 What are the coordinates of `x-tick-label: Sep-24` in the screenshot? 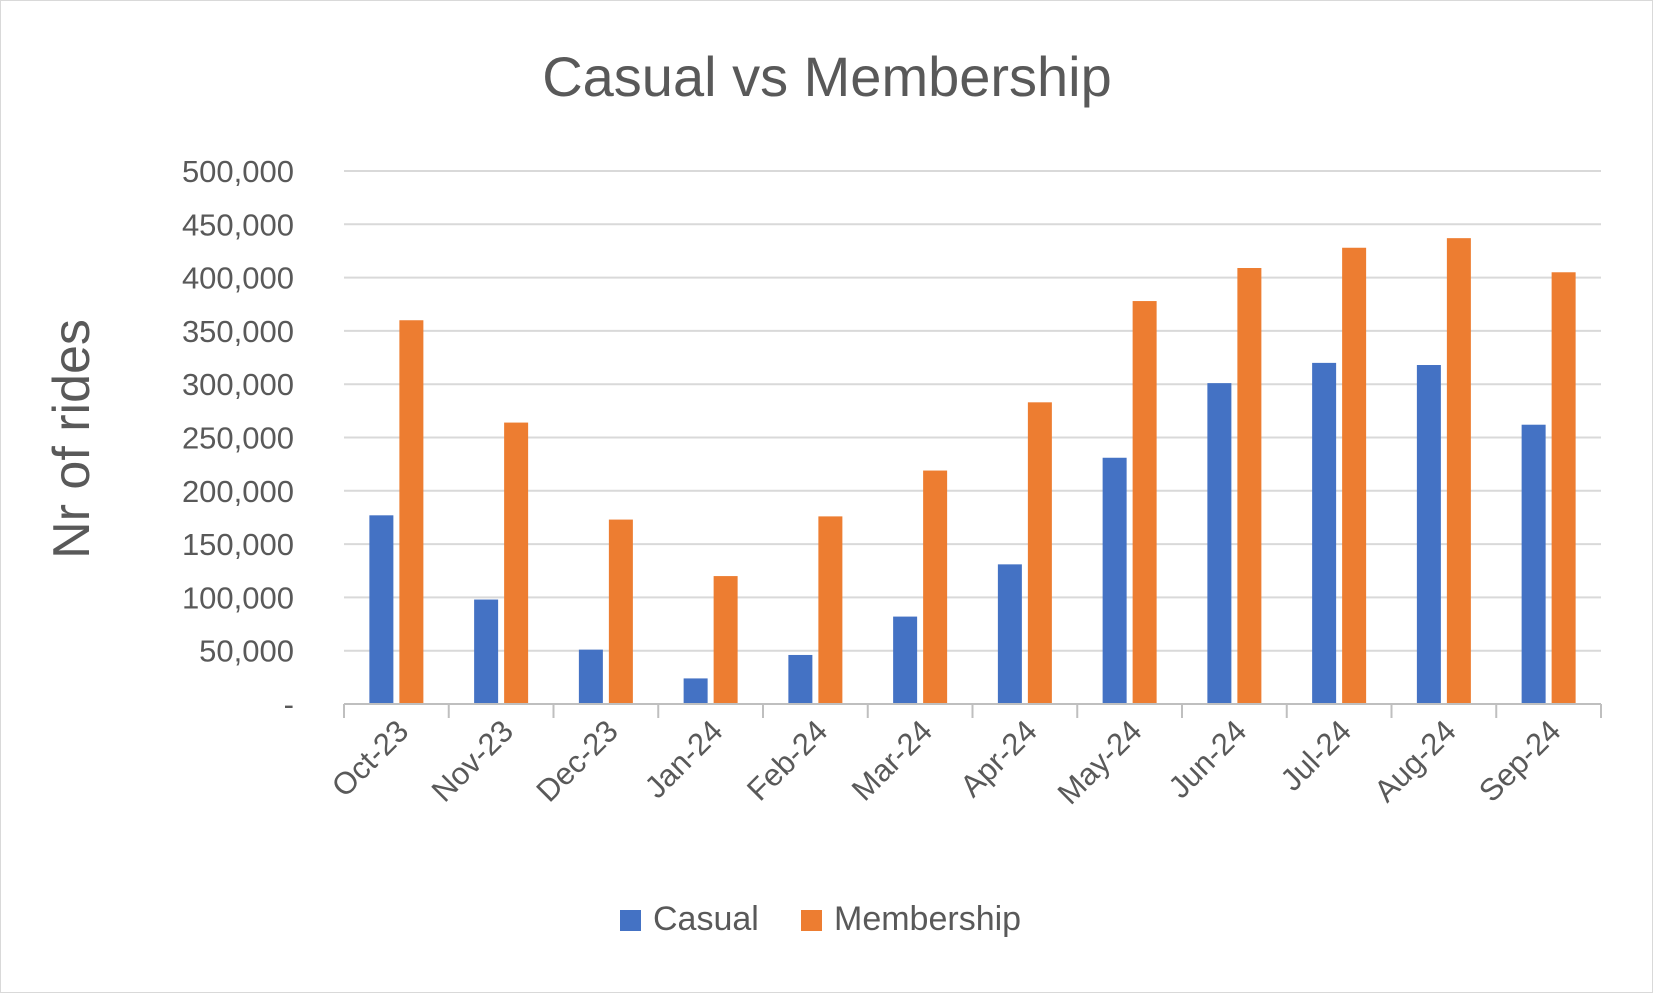 It's located at (1519, 760).